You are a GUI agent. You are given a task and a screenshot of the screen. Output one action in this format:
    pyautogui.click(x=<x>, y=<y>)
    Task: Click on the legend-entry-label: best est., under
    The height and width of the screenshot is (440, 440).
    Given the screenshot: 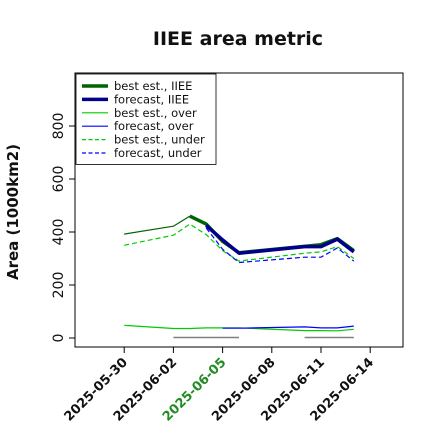 What is the action you would take?
    pyautogui.click(x=159, y=140)
    